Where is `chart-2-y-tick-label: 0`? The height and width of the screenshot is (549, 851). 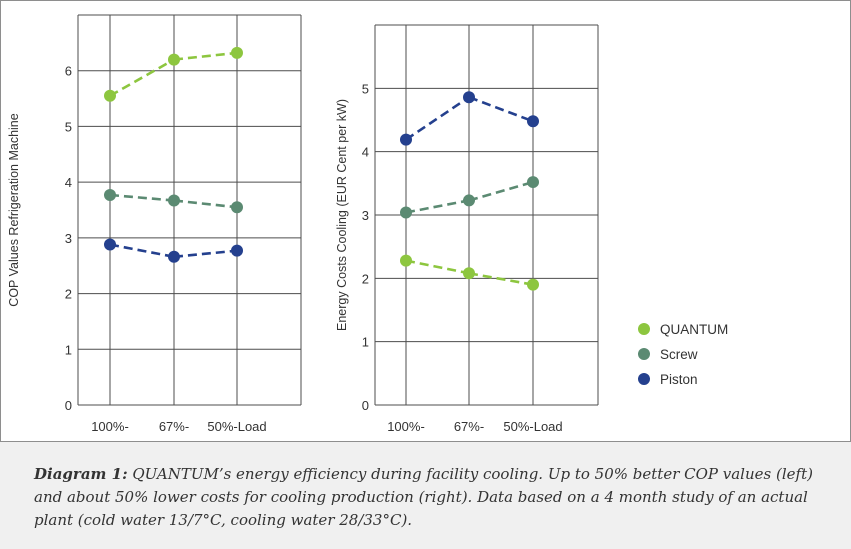 chart-2-y-tick-label: 0 is located at coordinates (365, 405).